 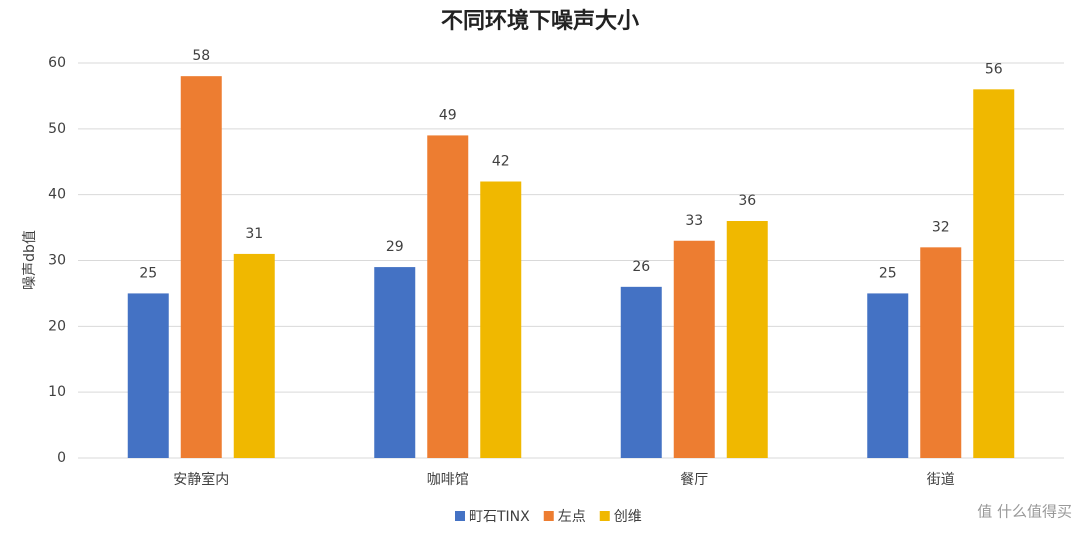 I want to click on y-tick-label: 10, so click(x=57, y=392).